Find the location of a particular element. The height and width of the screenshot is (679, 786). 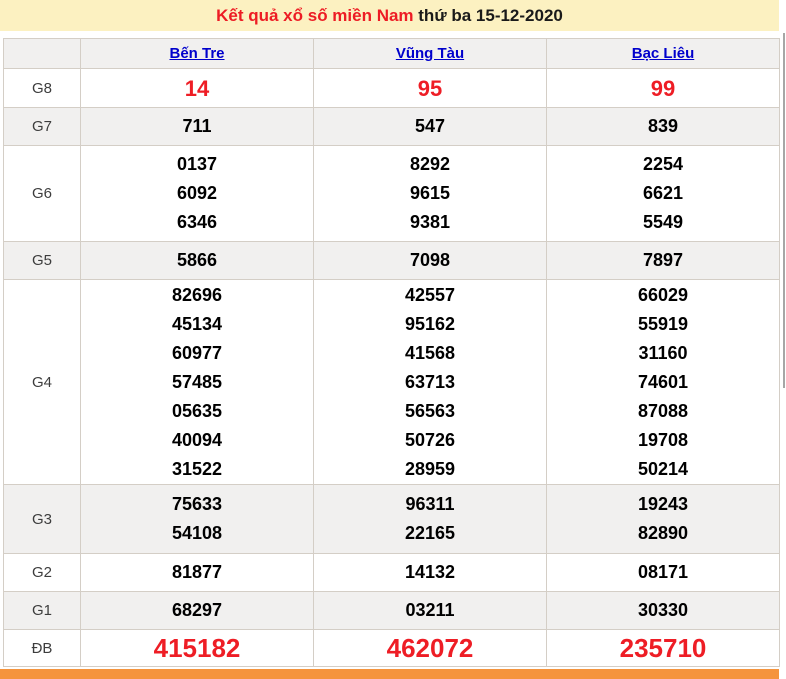

province-link-vung-tau: Vũng Tàu is located at coordinates (430, 53).